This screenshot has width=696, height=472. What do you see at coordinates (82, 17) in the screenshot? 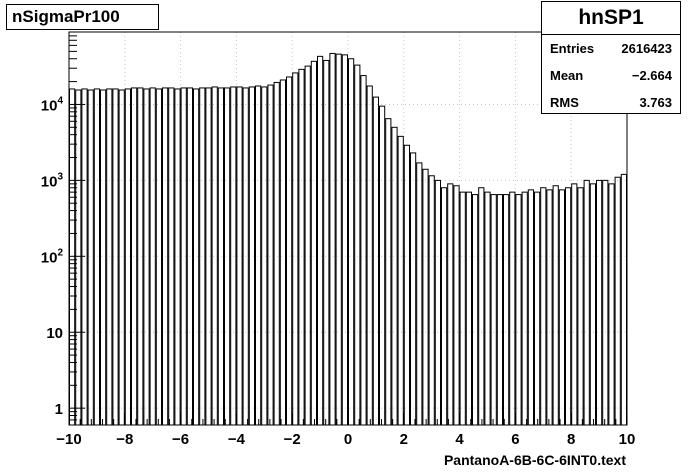
I see `chart-title: nSigmaPr100` at bounding box center [82, 17].